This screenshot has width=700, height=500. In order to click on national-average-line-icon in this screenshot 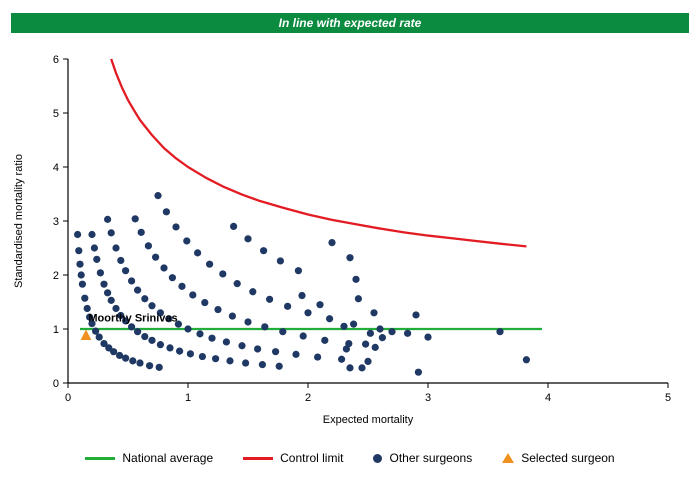, I will do `click(100, 458)`.